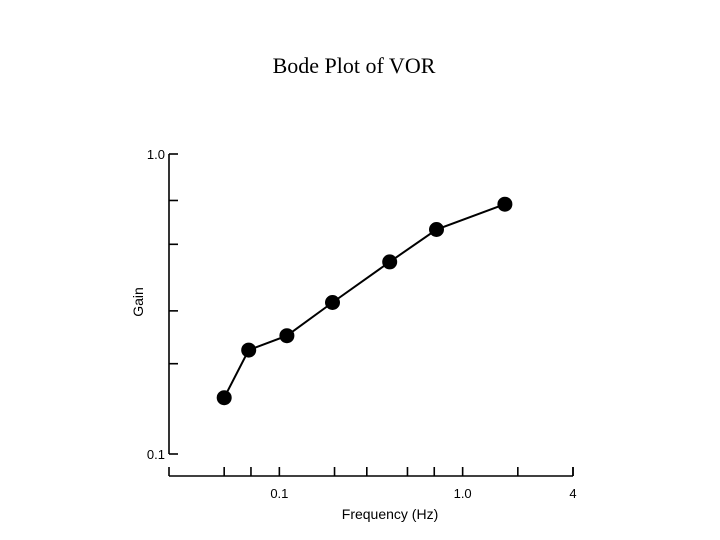 The width and height of the screenshot is (720, 540). Describe the element at coordinates (572, 493) in the screenshot. I see `x-tick-label: 4` at that location.